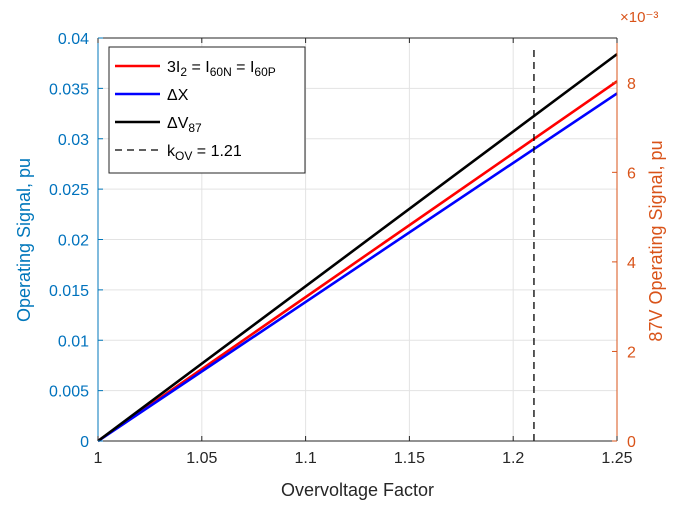  What do you see at coordinates (173, 67) in the screenshot?
I see `legend-text-part: 3I` at bounding box center [173, 67].